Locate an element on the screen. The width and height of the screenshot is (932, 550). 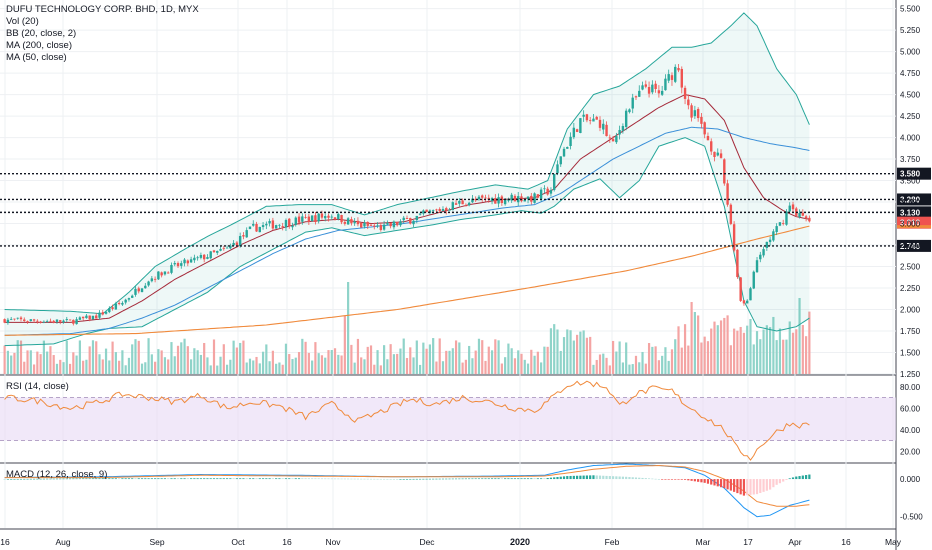
macd-line is located at coordinates (407, 490).